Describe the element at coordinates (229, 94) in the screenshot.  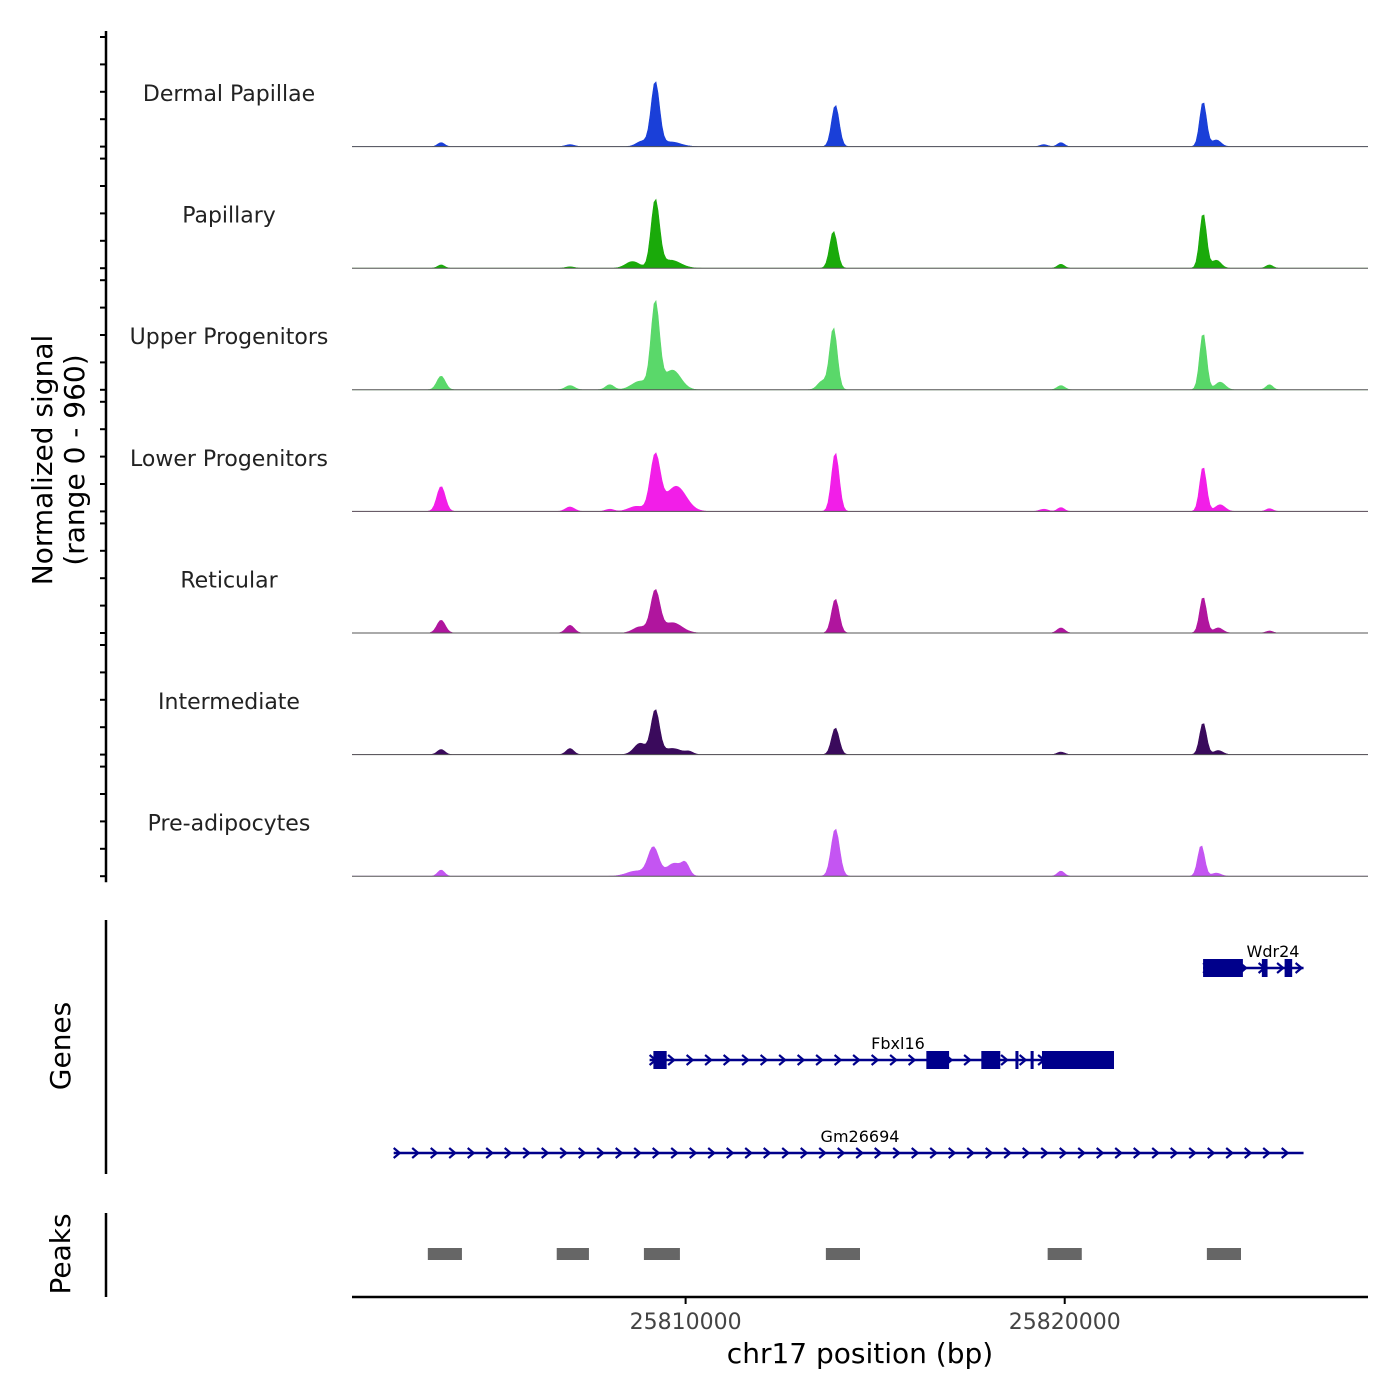
I see `track-label: Dermal Papillae` at that location.